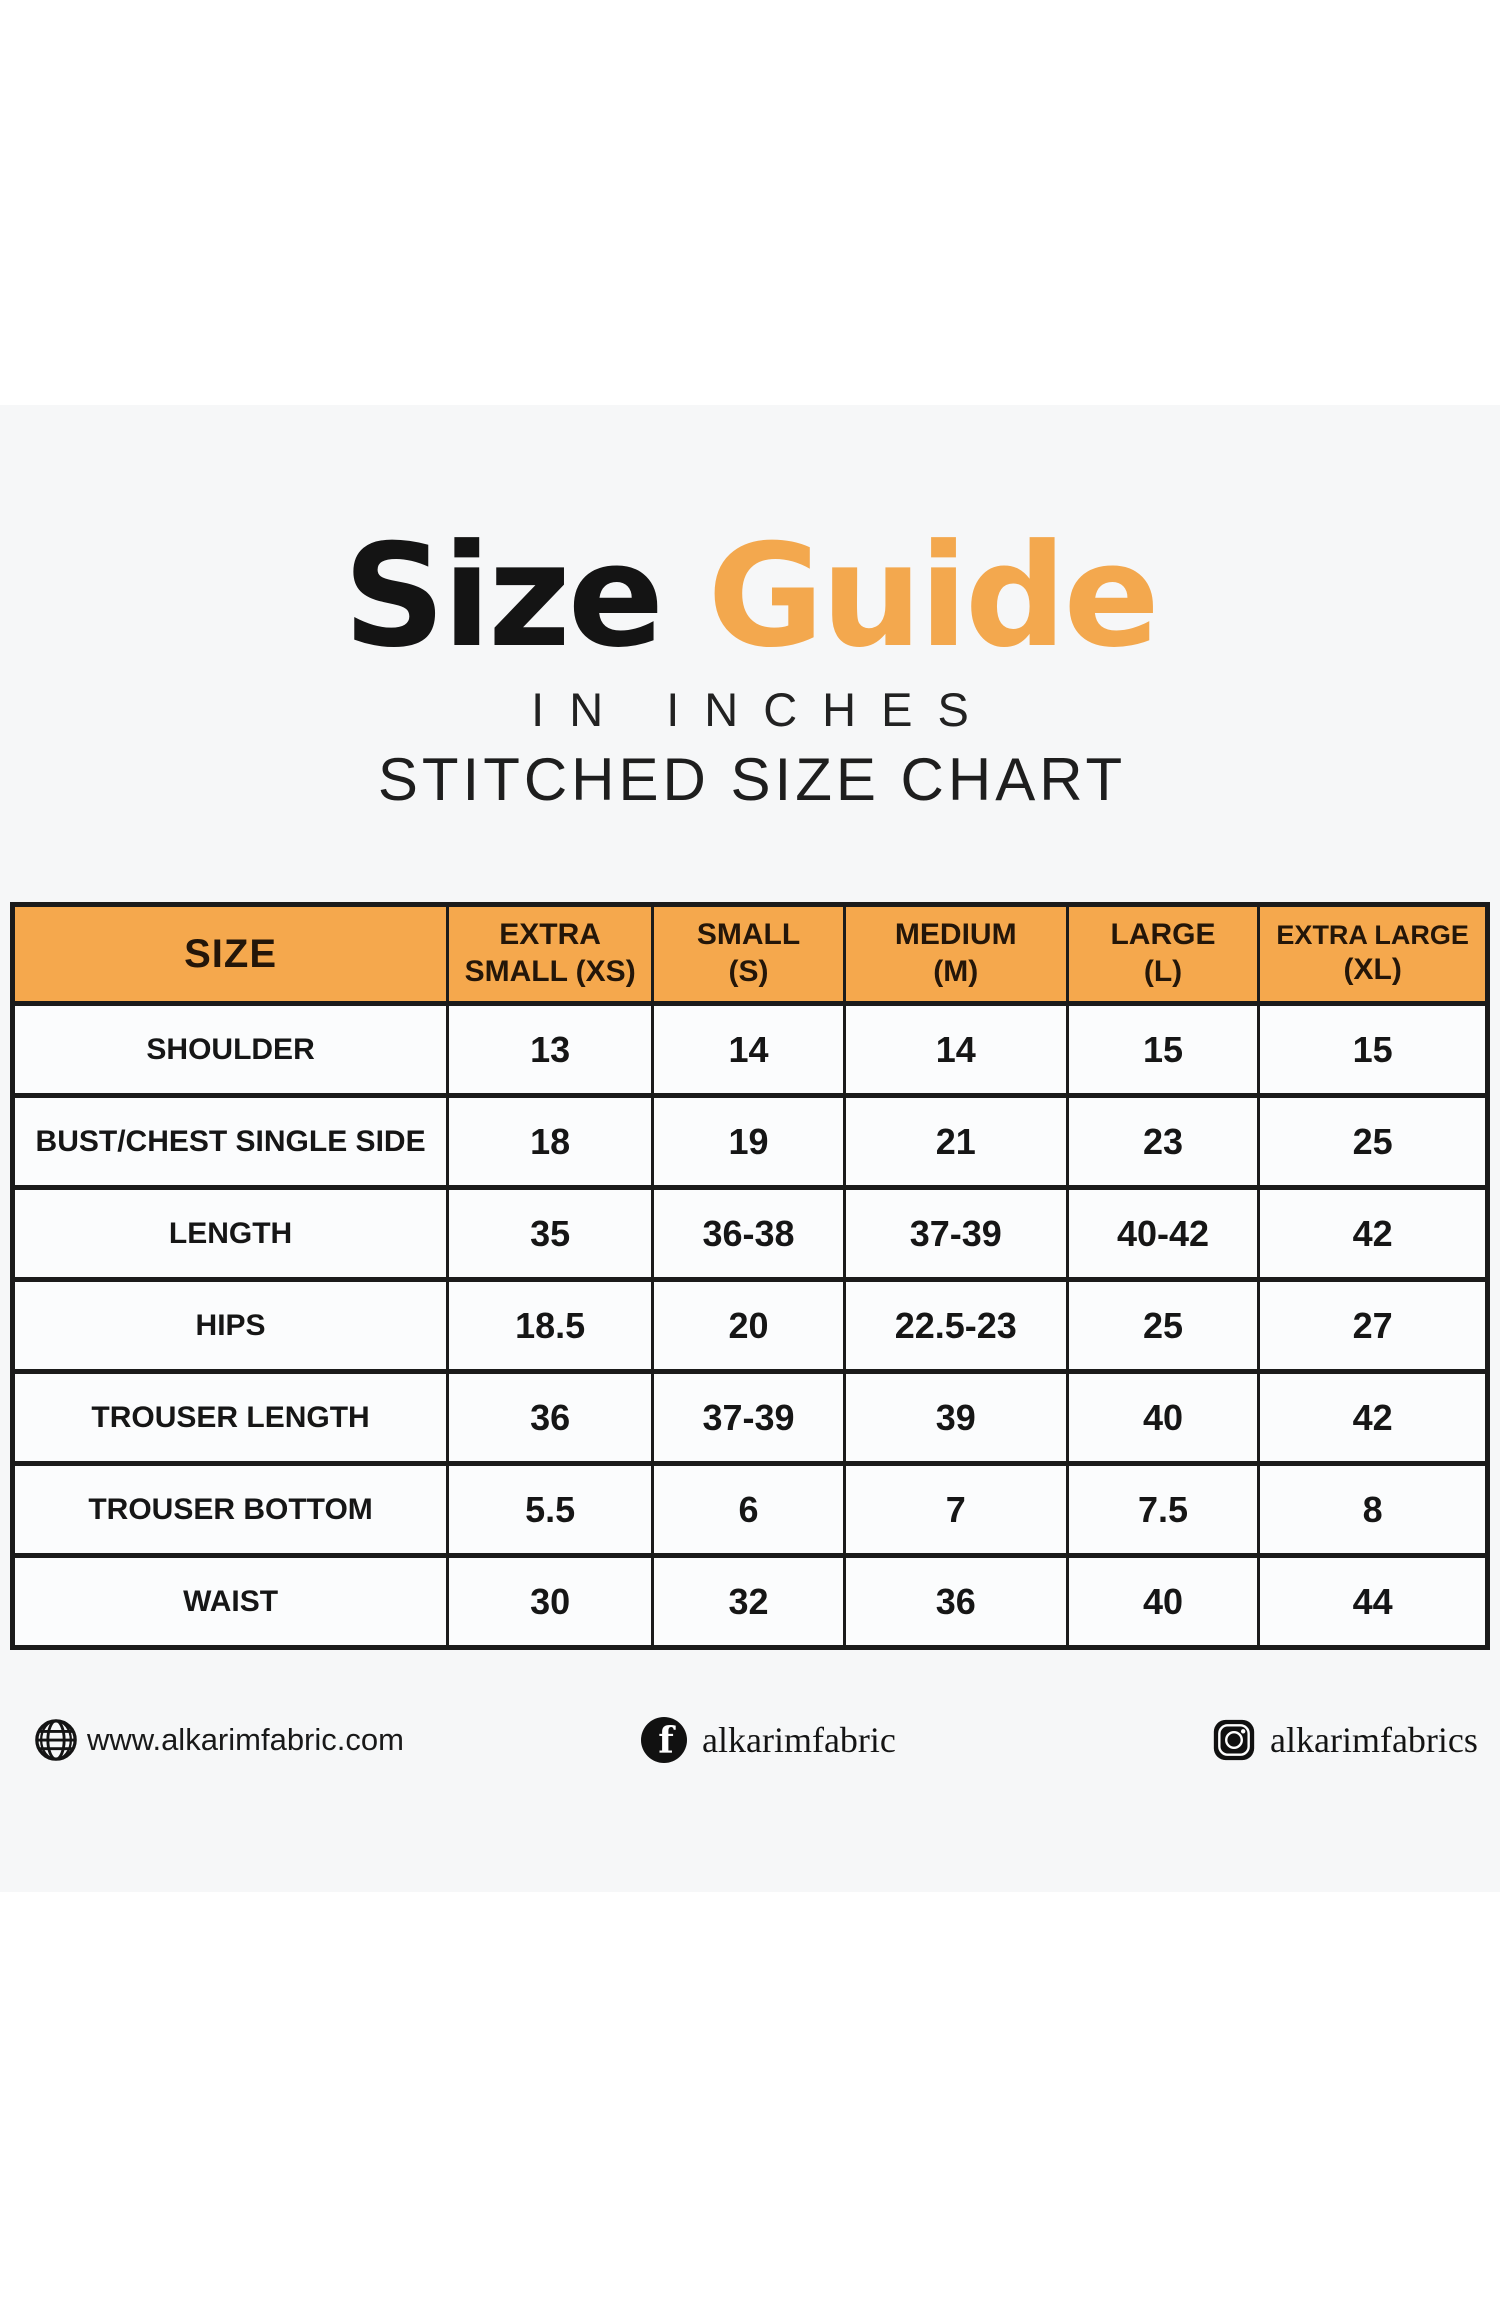 The image size is (1500, 2300). I want to click on table-cell: 6, so click(748, 1509).